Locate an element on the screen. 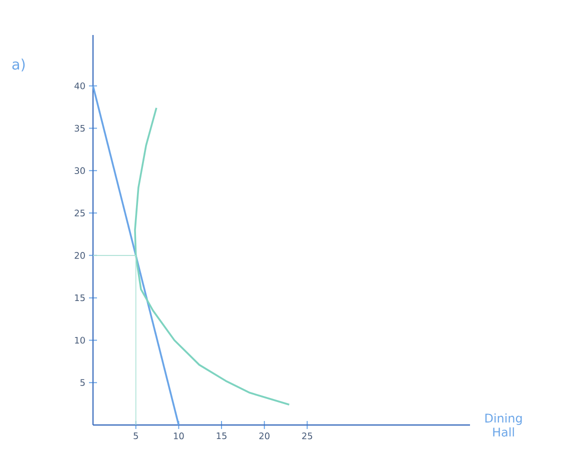 The height and width of the screenshot is (468, 561). y-tick-label: 5 is located at coordinates (82, 382).